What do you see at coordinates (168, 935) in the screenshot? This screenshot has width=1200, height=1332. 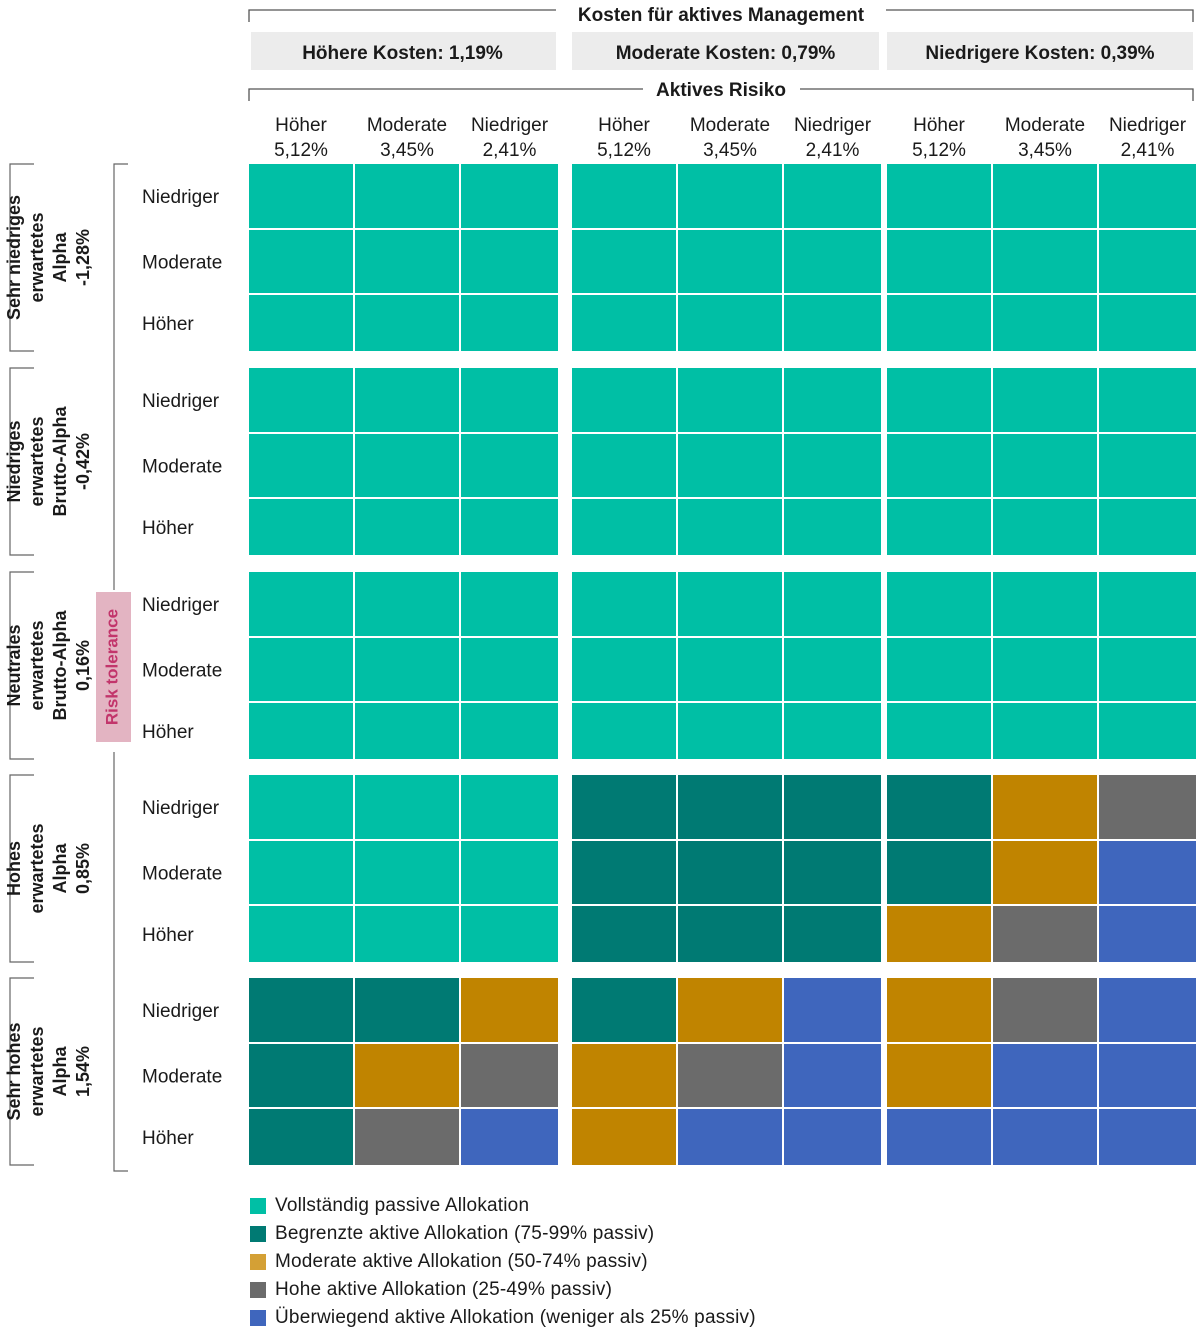 I see `row-label: Höher` at bounding box center [168, 935].